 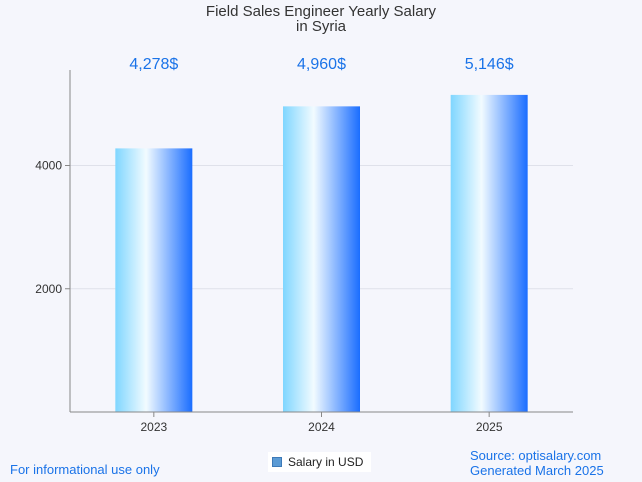 I want to click on bar-2023, so click(x=154, y=280).